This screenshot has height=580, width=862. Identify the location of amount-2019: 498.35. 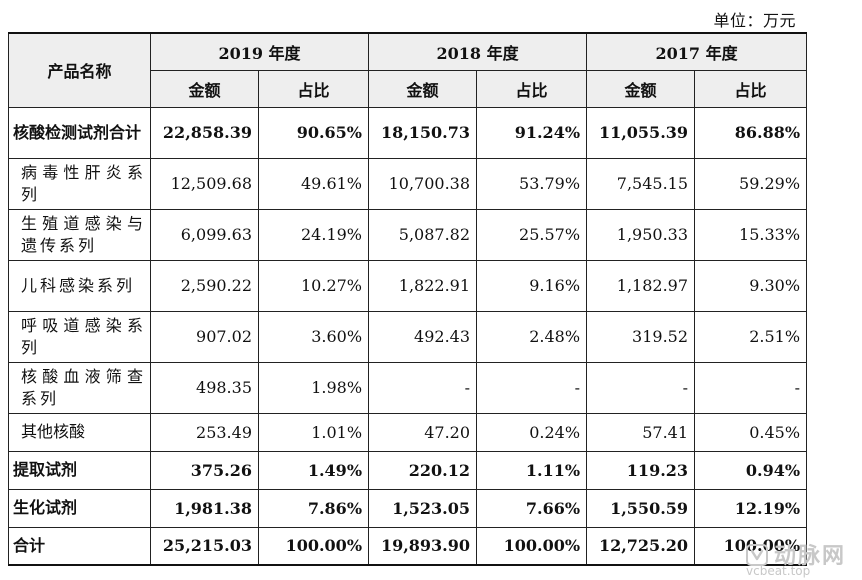
(204, 387).